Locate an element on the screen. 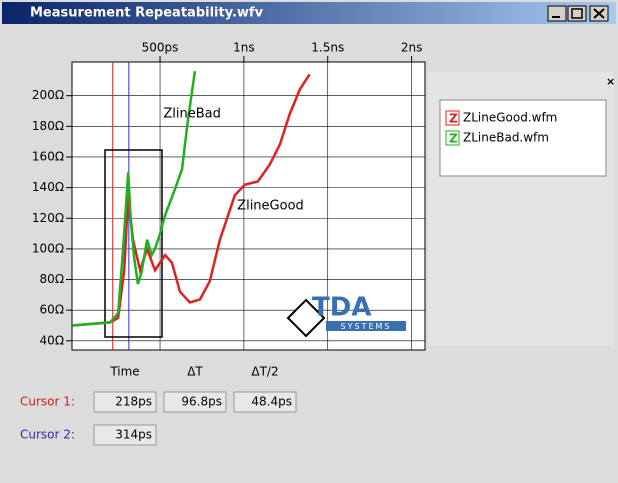  window-buttons is located at coordinates (578, 13).